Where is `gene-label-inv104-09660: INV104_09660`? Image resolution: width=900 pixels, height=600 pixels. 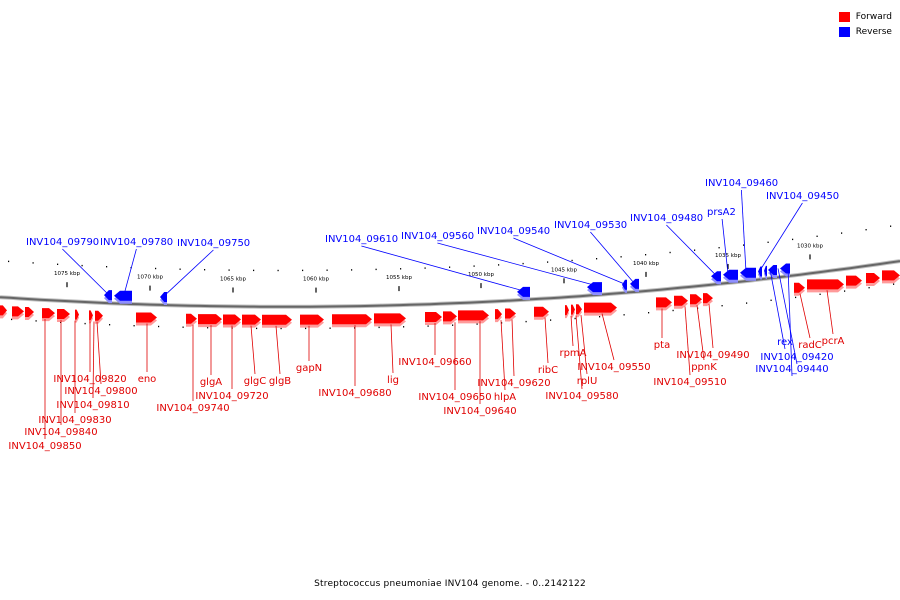 gene-label-inv104-09660: INV104_09660 is located at coordinates (434, 362).